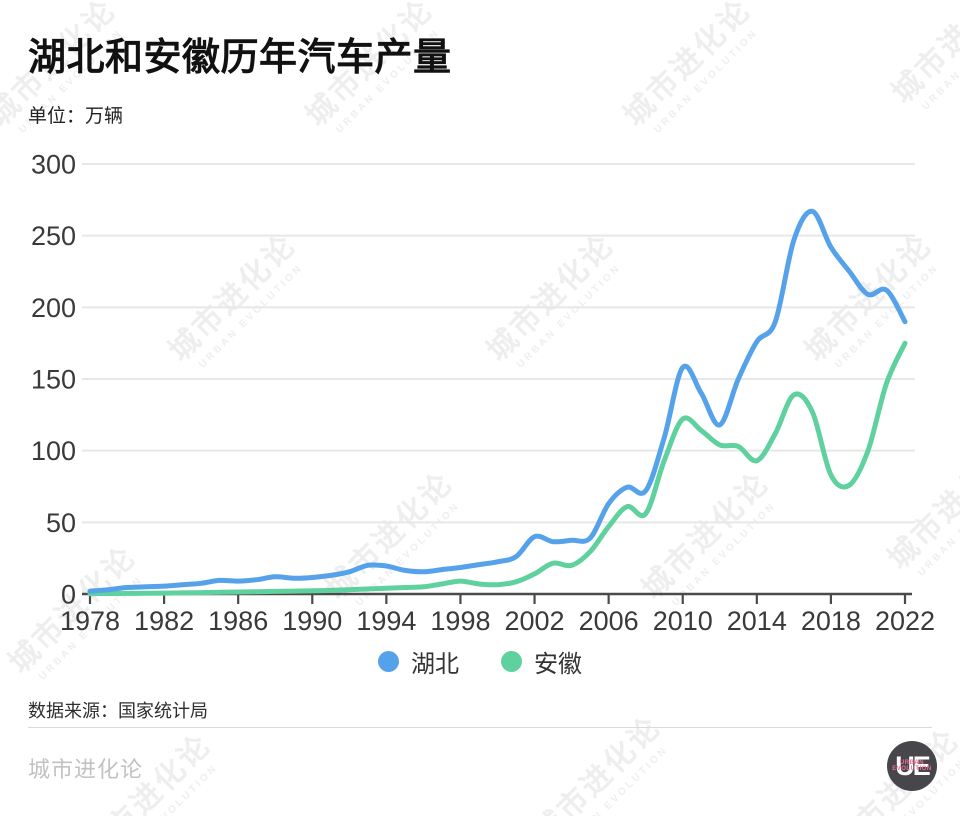 The height and width of the screenshot is (816, 960). What do you see at coordinates (535, 621) in the screenshot?
I see `x-tick-label: 2002` at bounding box center [535, 621].